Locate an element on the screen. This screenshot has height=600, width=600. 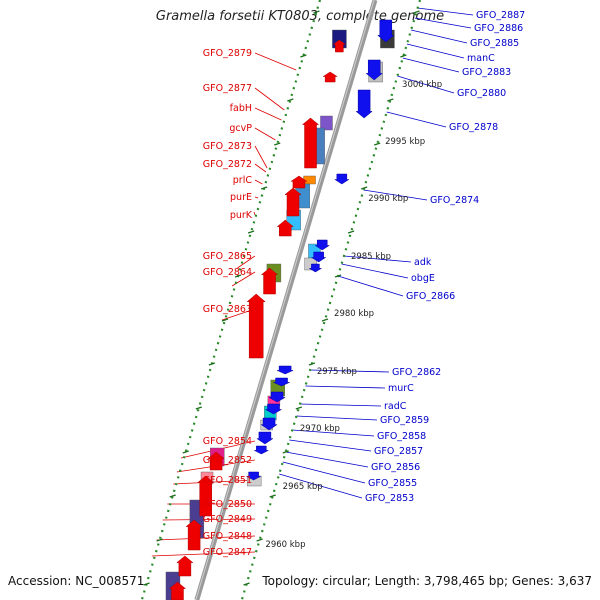
left-gene-label: GFO_2852 is located at coordinates (227, 460).